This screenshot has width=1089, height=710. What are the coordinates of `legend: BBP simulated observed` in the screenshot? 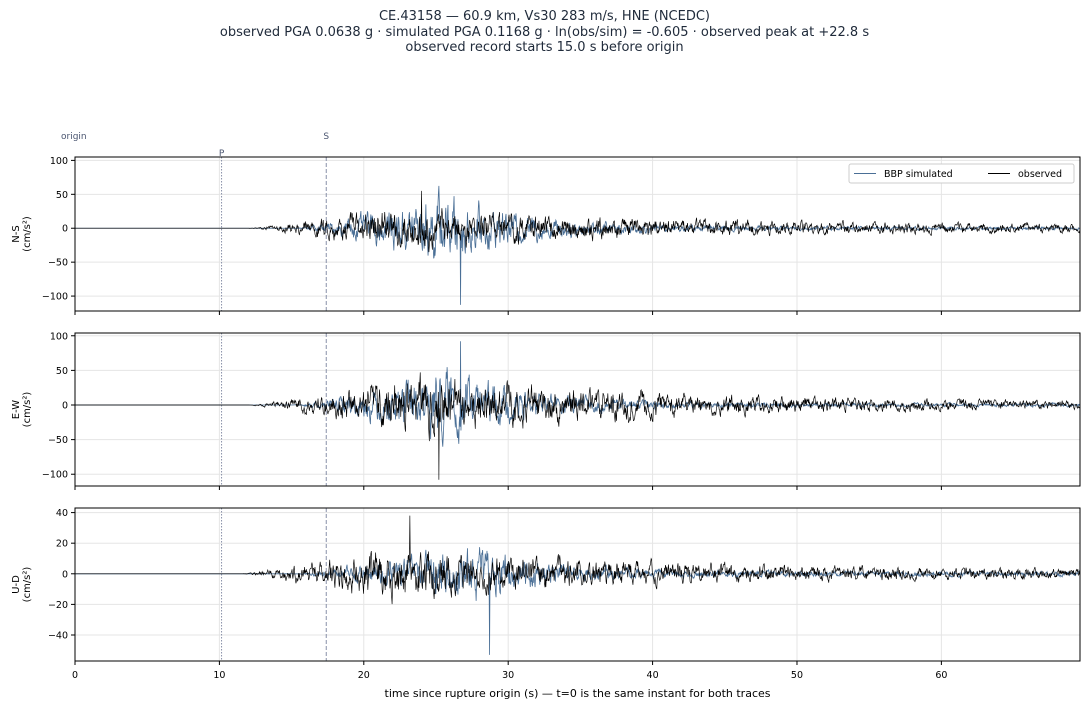 It's located at (961, 173).